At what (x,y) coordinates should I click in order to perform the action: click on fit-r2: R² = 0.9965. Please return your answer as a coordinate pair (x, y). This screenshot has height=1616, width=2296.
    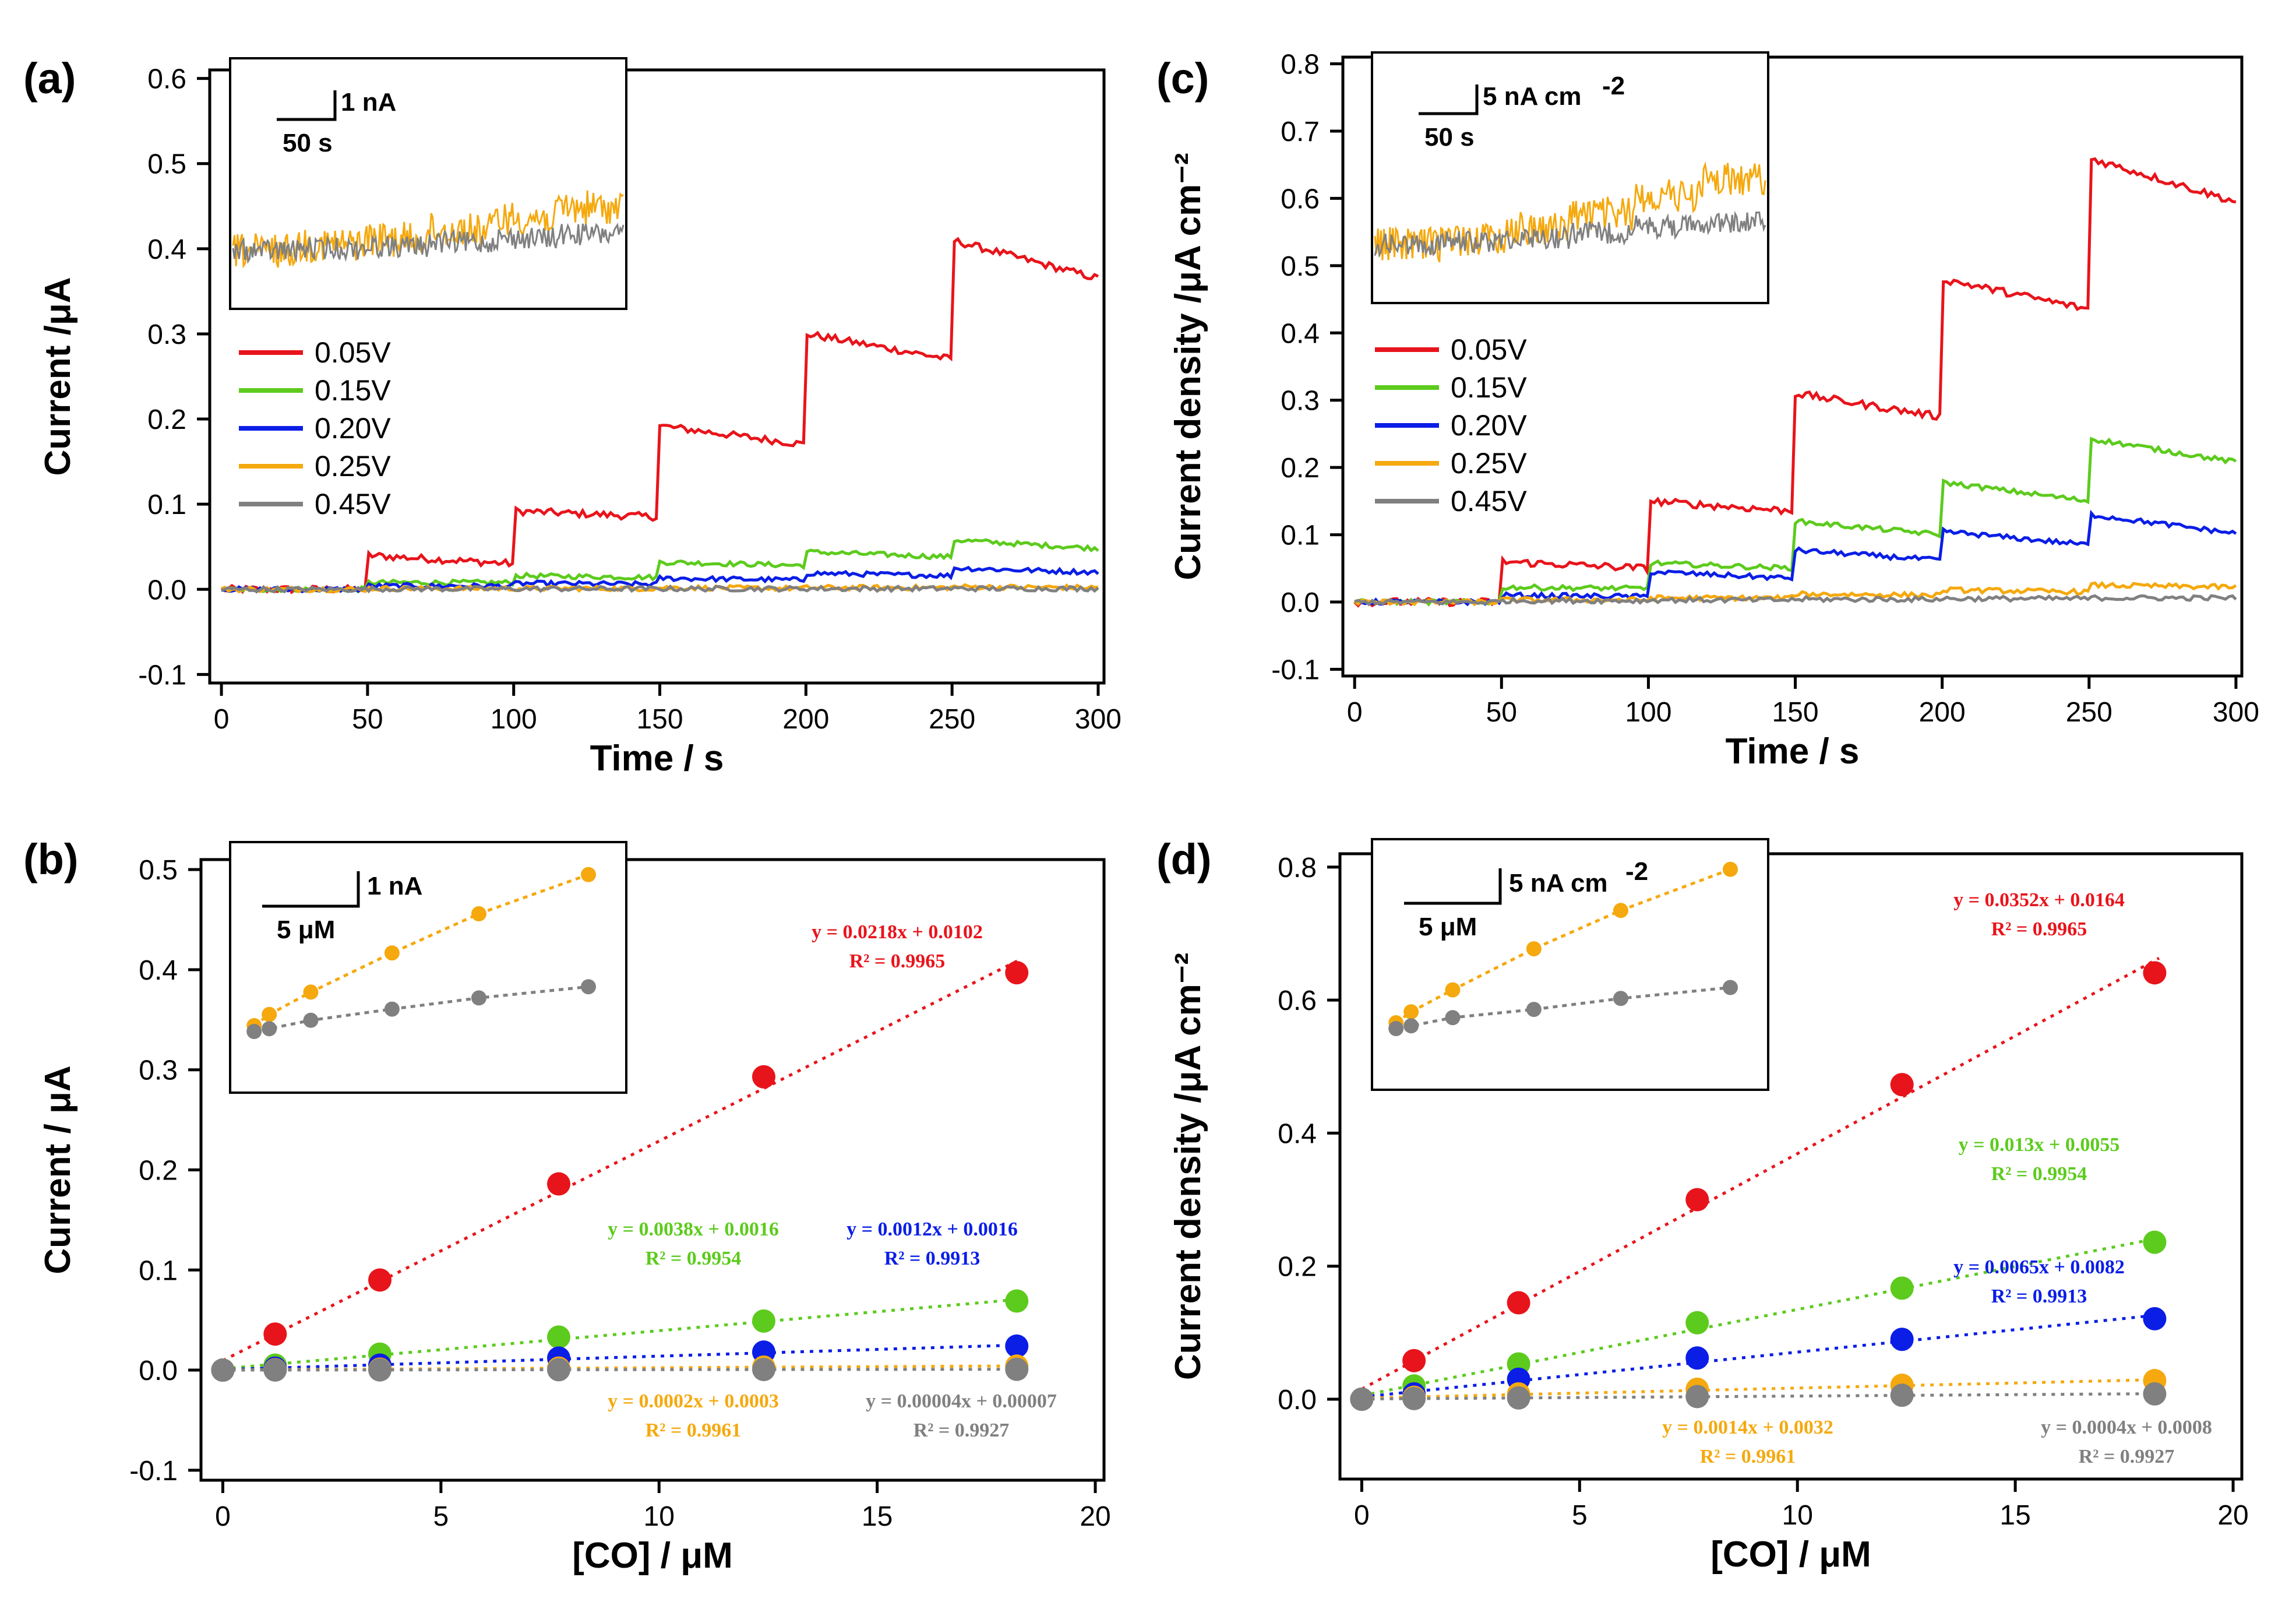
    Looking at the image, I should click on (2039, 929).